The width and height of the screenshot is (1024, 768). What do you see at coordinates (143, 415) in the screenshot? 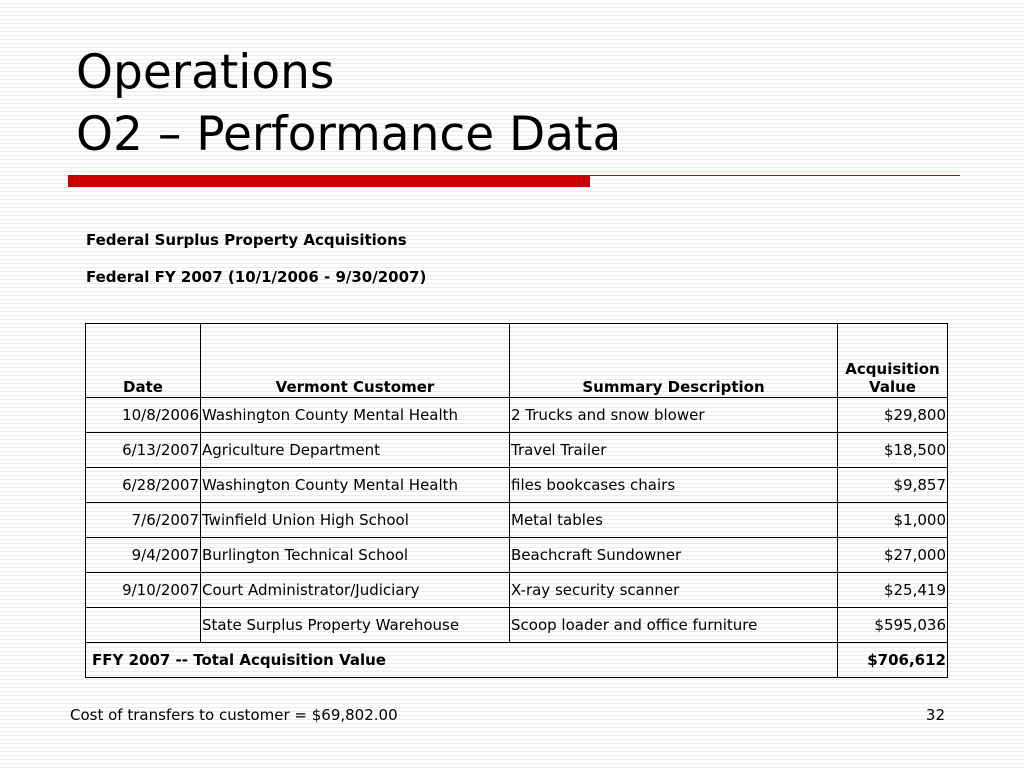
I see `cell-date: 10/8/2006` at bounding box center [143, 415].